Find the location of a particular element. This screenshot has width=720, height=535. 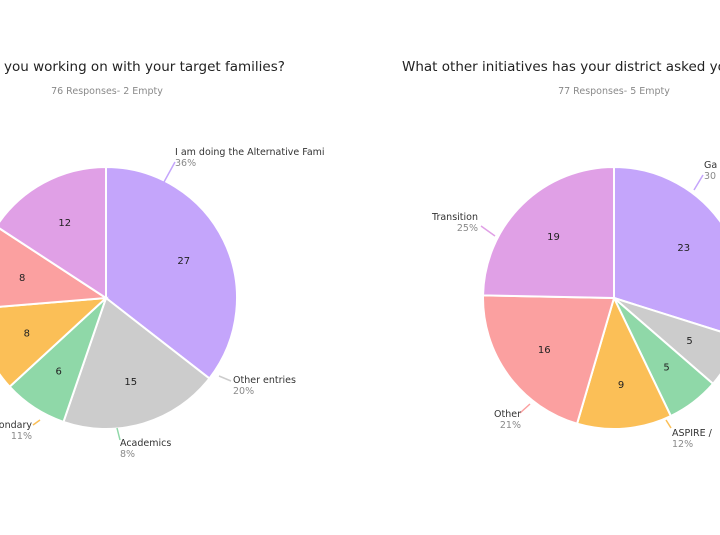

chart2-slice-4-label: ASPIRE / is located at coordinates (692, 433).